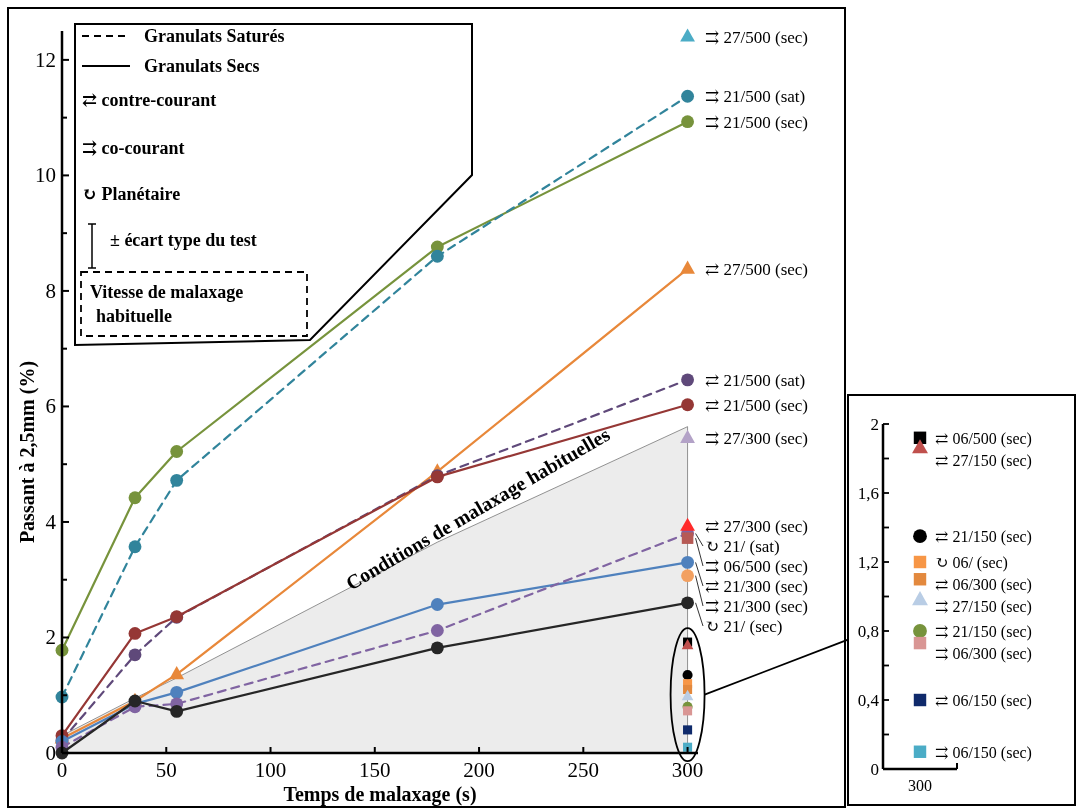  I want to click on y-tick-label: 0,8, so click(868, 631).